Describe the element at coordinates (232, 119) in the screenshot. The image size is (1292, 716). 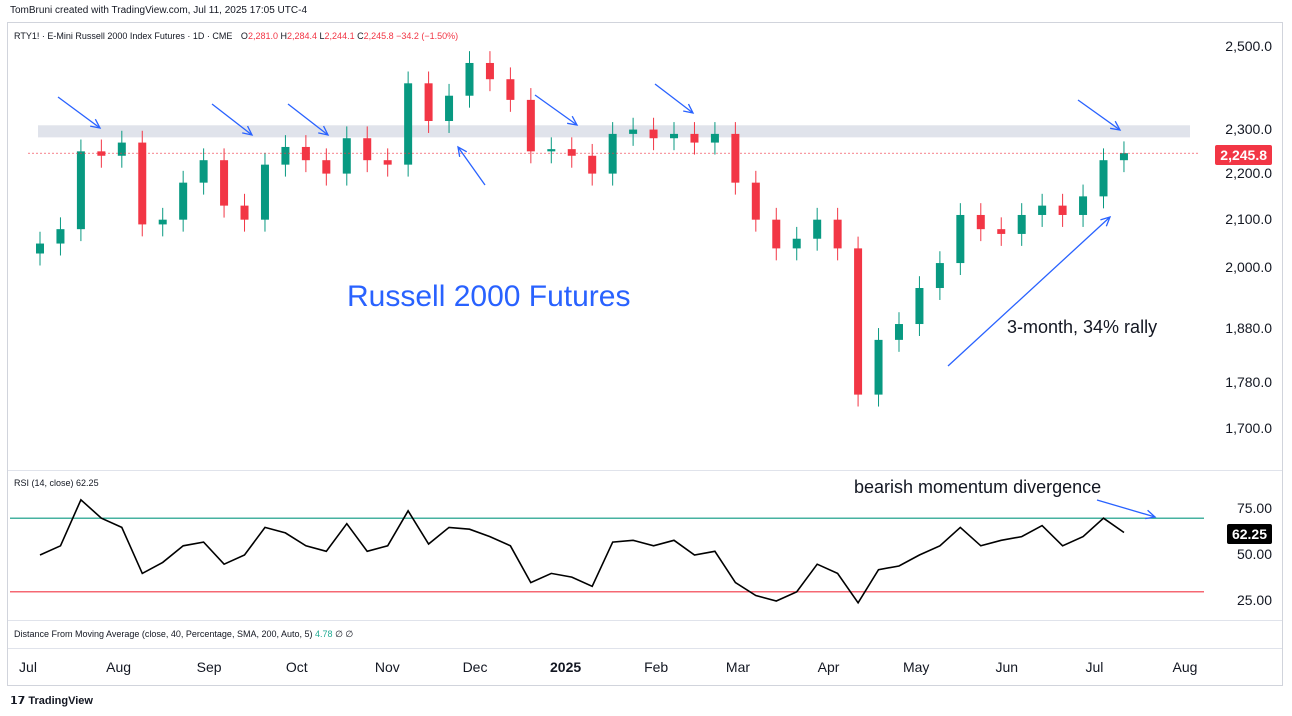
I see `arrow-sep-resistance` at that location.